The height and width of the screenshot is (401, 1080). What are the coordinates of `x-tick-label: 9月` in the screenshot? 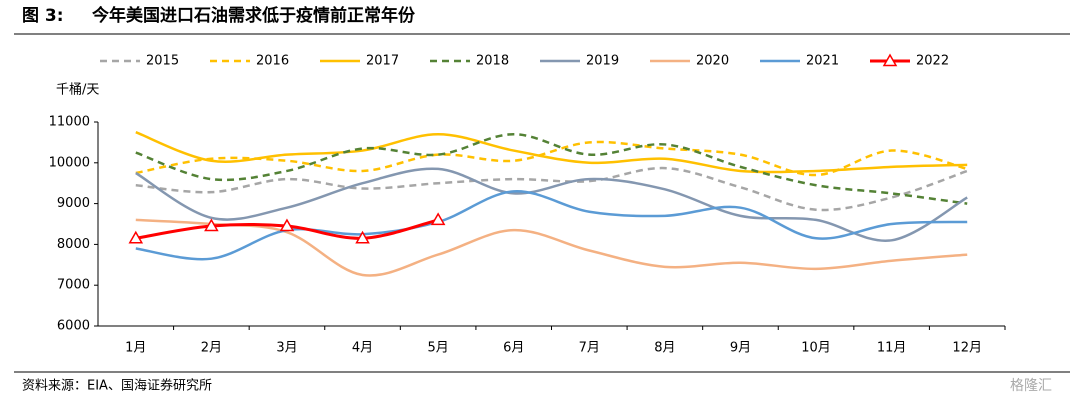 It's located at (740, 348).